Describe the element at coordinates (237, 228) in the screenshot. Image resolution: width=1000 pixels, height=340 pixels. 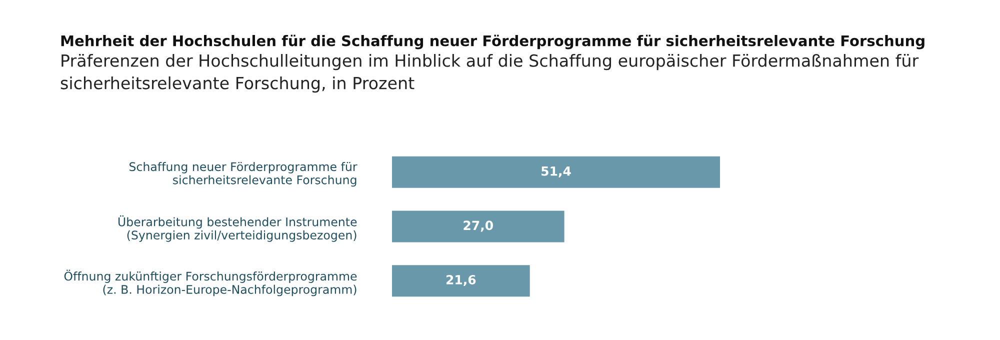
I see `y-tick-label: Überarbeitung bestehender Instrumente (Synergien zivil/verteidigungsbezogen)` at that location.